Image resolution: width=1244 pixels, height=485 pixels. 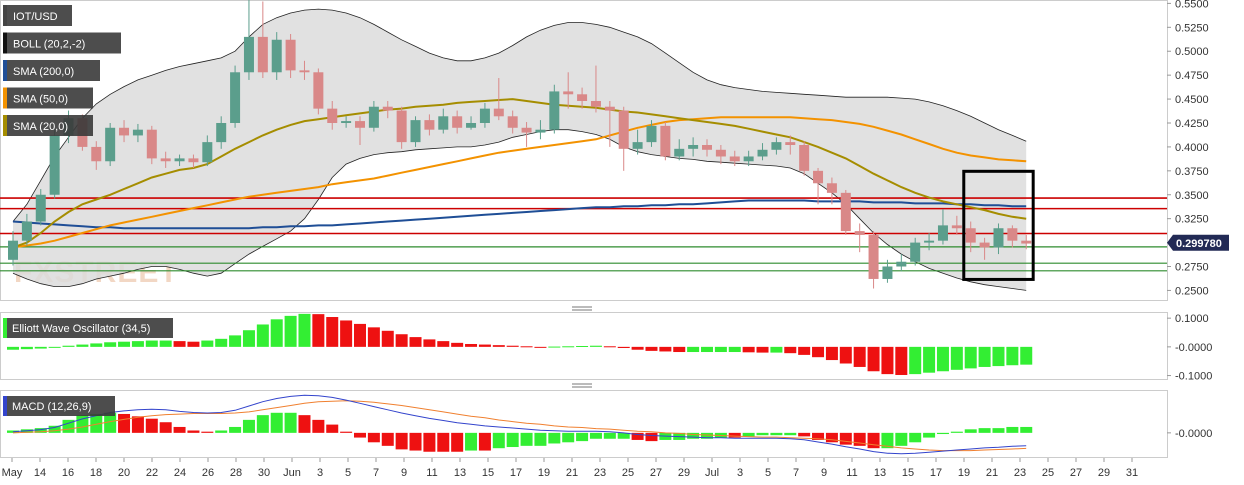 What do you see at coordinates (40, 473) in the screenshot?
I see `x-axis-label: 14` at bounding box center [40, 473].